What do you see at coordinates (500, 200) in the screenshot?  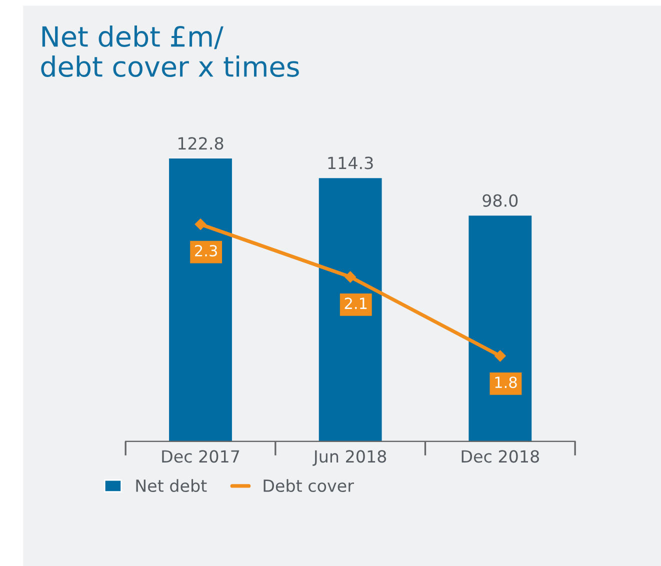 I see `data-label: 98.0` at bounding box center [500, 200].